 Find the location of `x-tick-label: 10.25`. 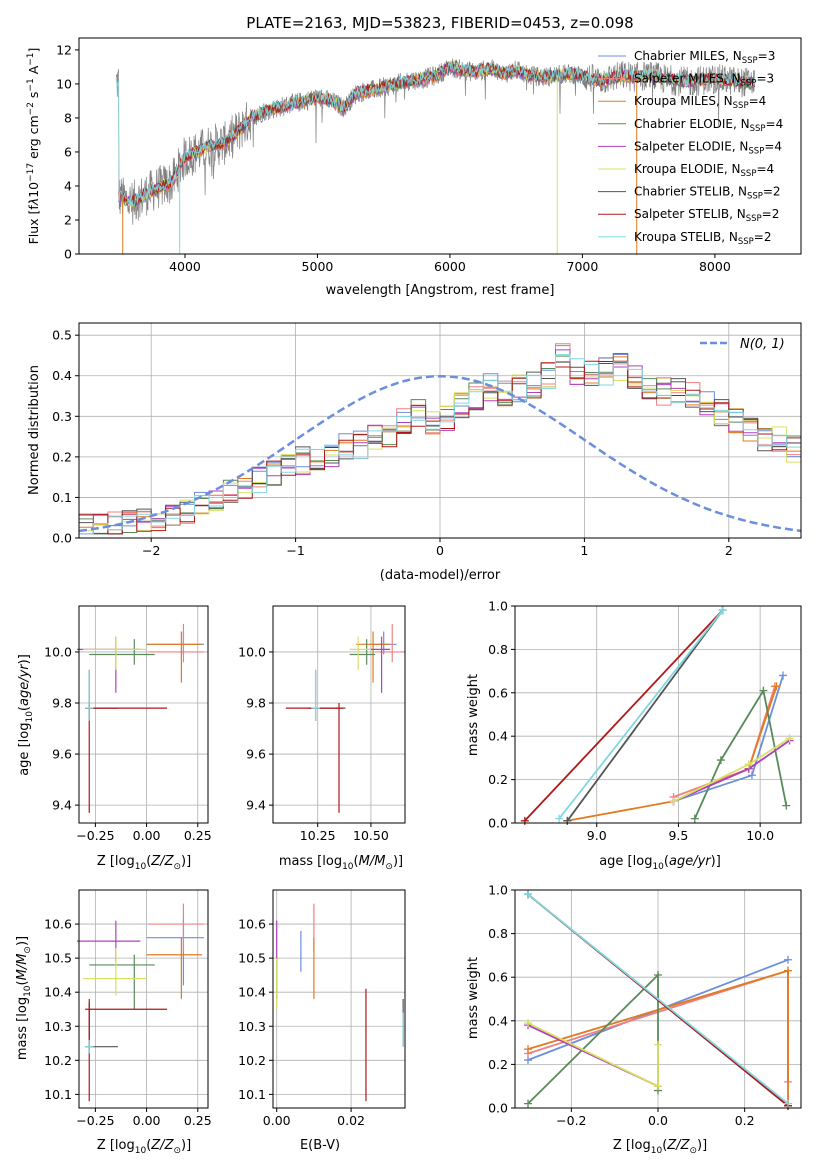

x-tick-label: 10.25 is located at coordinates (318, 835).